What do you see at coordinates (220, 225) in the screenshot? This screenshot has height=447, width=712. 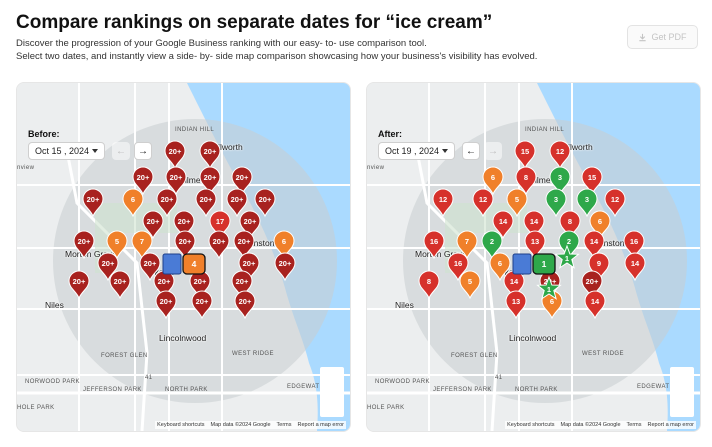 I see `rank-pin: 17` at bounding box center [220, 225].